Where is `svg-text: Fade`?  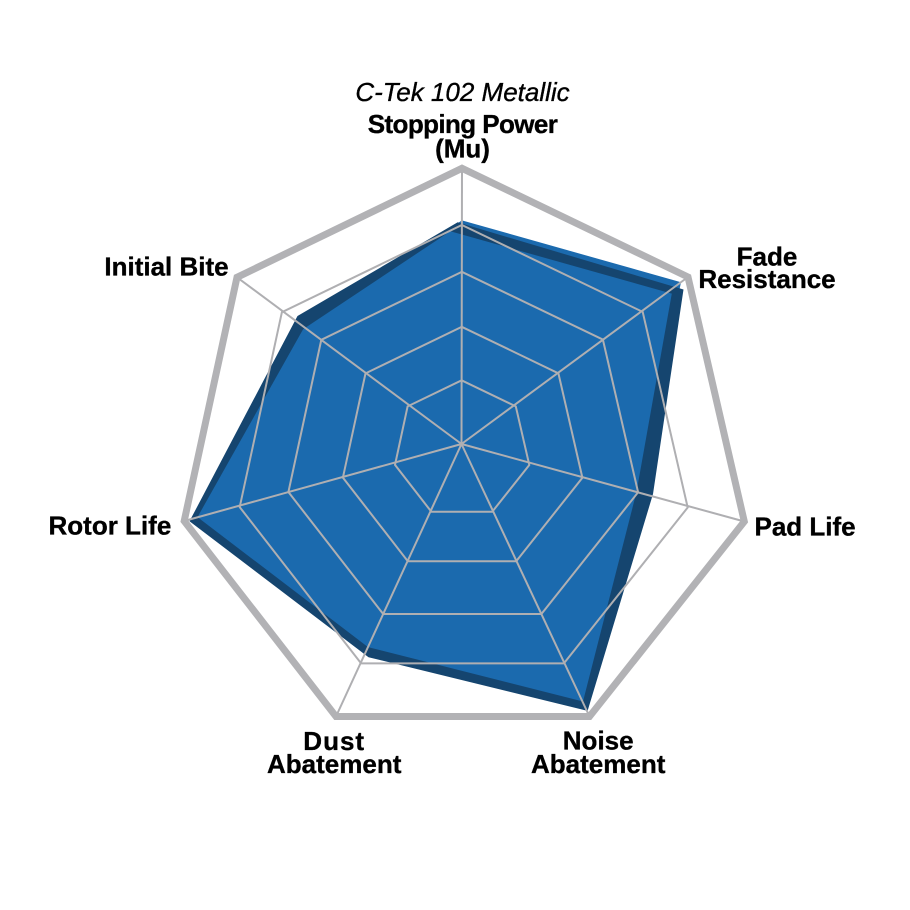
svg-text: Fade is located at coordinates (767, 256).